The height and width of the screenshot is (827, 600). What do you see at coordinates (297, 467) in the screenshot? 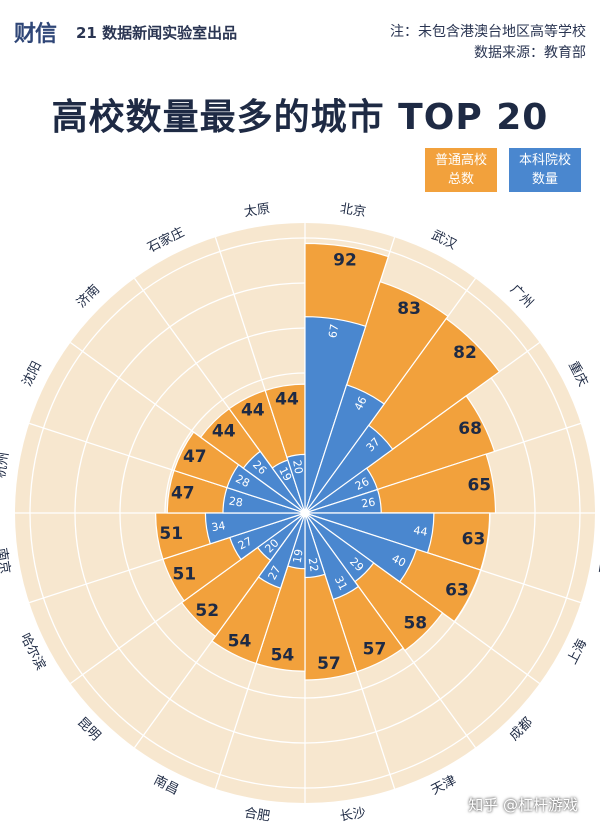
I see `label-undergrad-20: 20` at bounding box center [297, 467].